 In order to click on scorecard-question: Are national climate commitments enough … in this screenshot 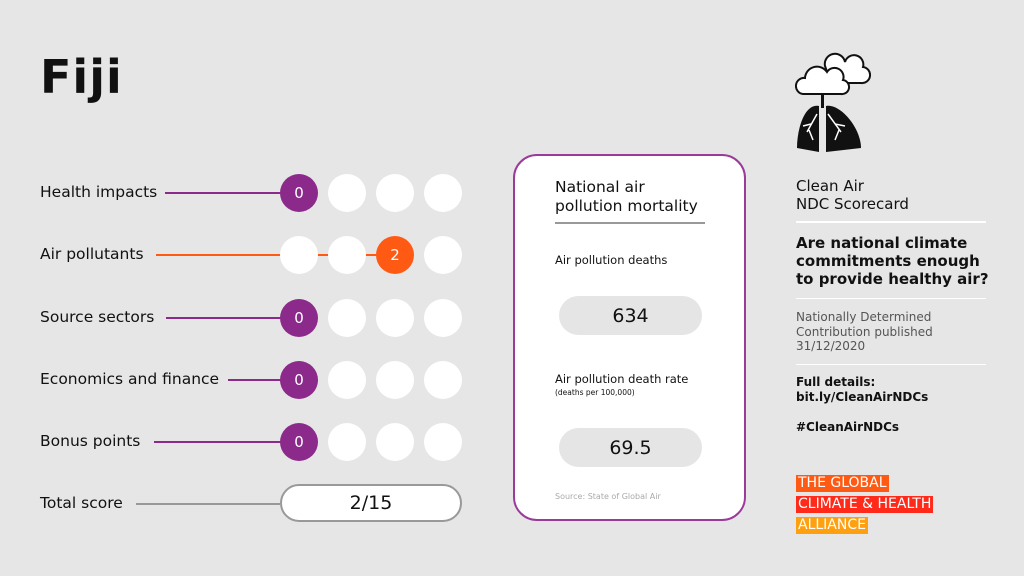, I will do `click(892, 261)`.